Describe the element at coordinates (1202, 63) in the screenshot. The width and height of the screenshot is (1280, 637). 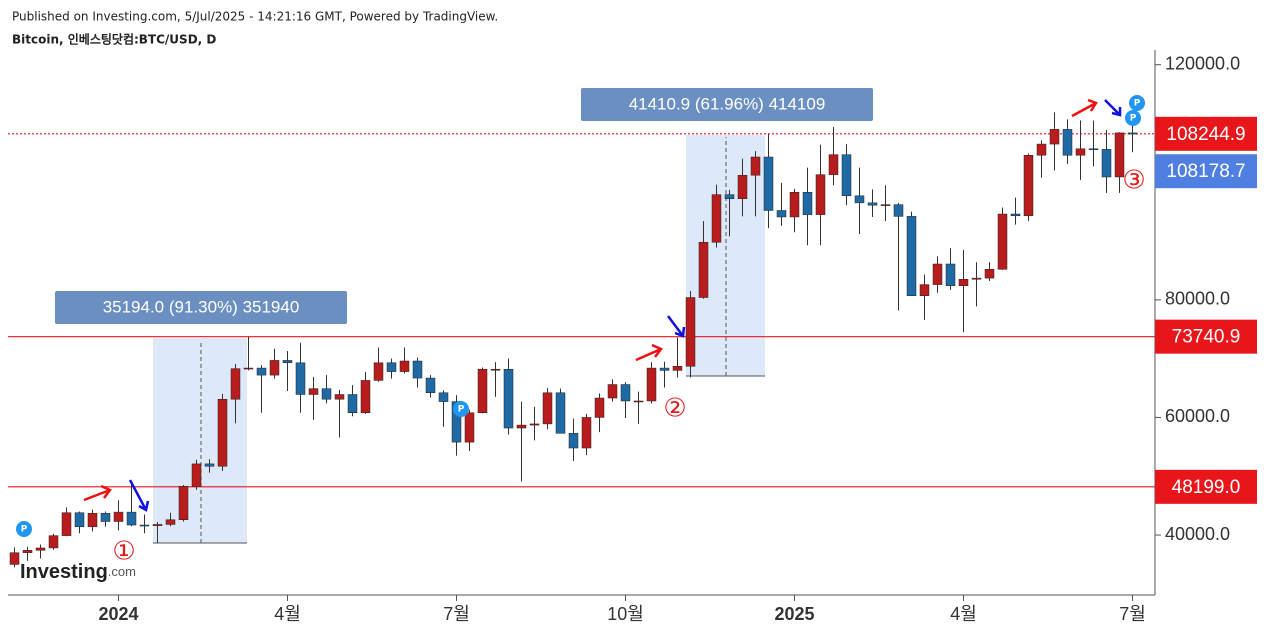
I see `y-tick-label: 120000.0` at that location.